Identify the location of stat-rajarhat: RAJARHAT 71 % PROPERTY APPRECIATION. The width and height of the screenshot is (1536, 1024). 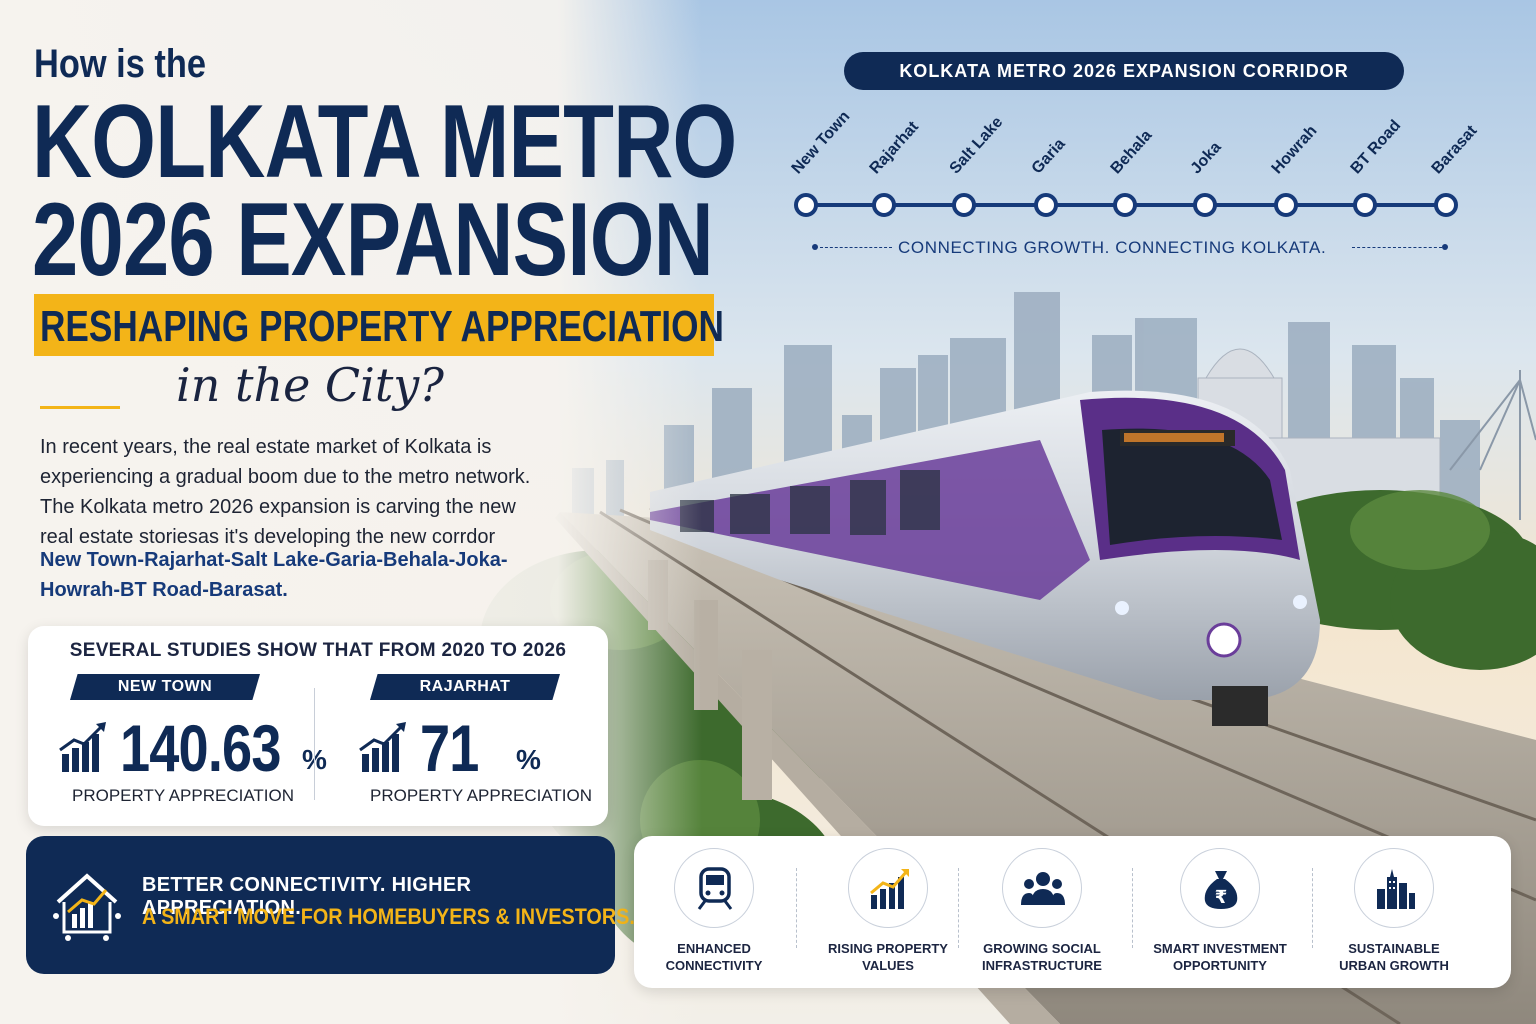
(483, 746).